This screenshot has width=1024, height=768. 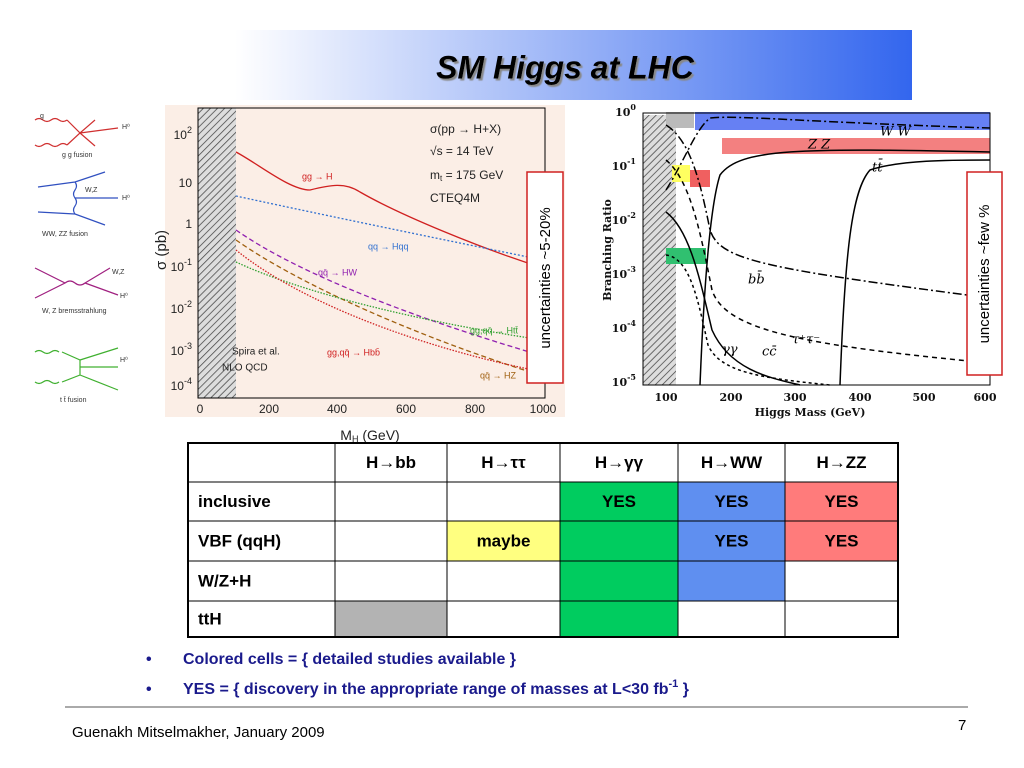 I want to click on diagram-caption: WW, ZZ fusion, so click(x=65, y=234).